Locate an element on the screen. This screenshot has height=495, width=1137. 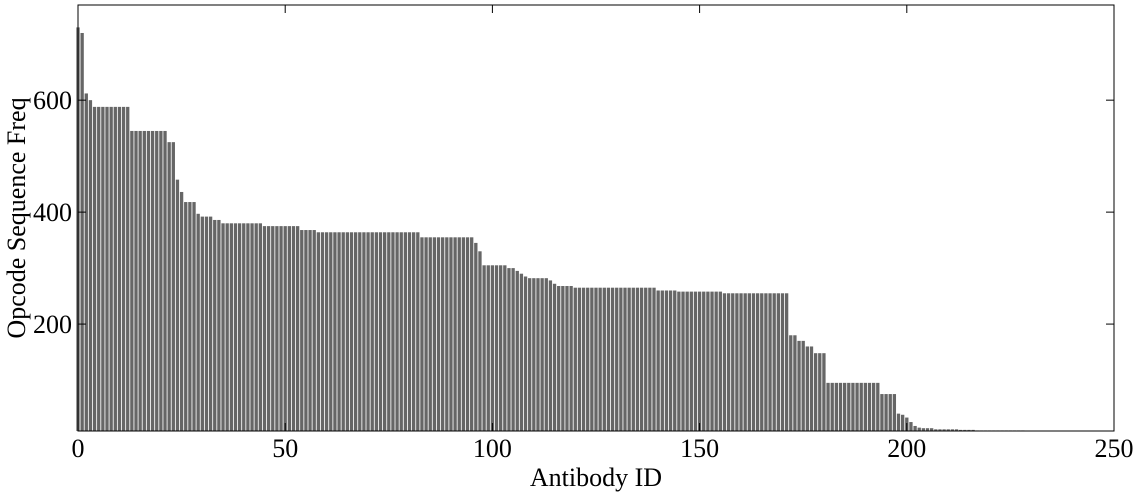
x-axis-label: Antibody ID is located at coordinates (596, 477).